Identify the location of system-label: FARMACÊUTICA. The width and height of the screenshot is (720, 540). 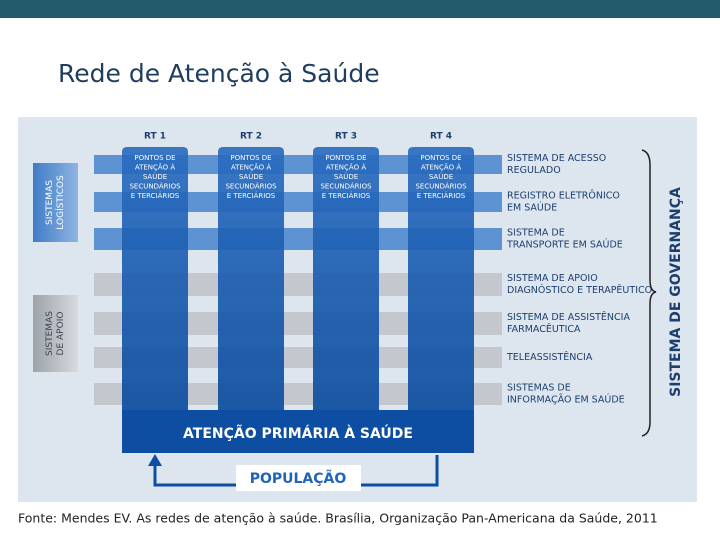
(544, 329).